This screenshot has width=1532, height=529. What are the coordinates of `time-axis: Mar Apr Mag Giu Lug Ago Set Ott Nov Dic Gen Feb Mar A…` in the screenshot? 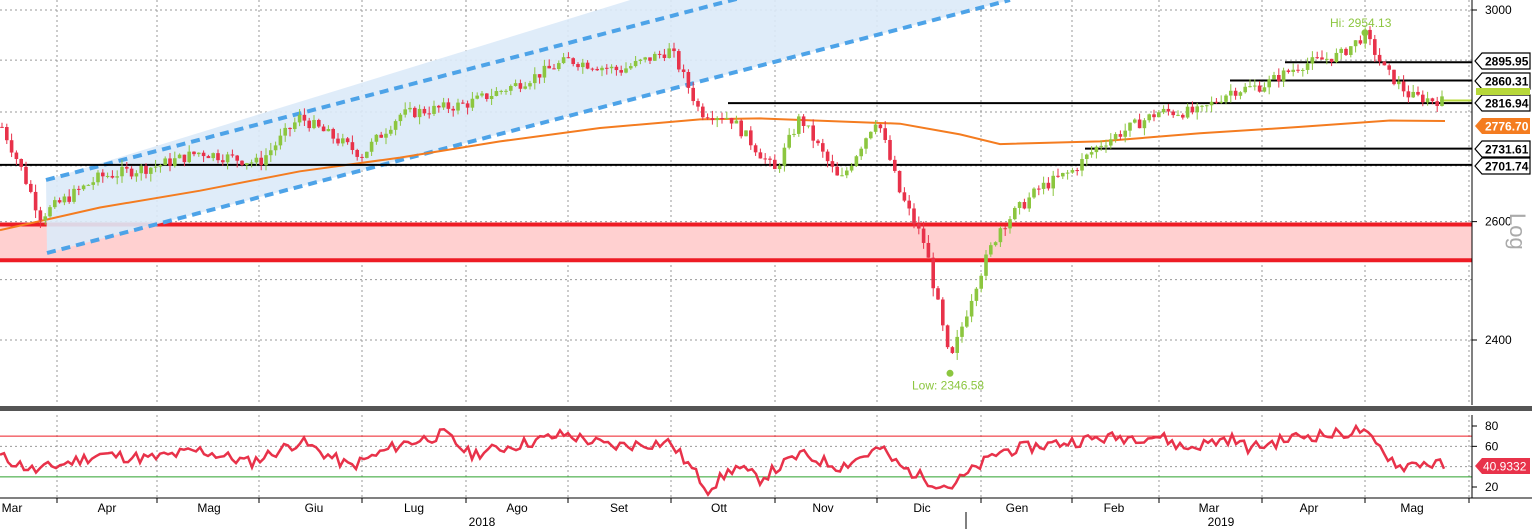 It's located at (766, 513).